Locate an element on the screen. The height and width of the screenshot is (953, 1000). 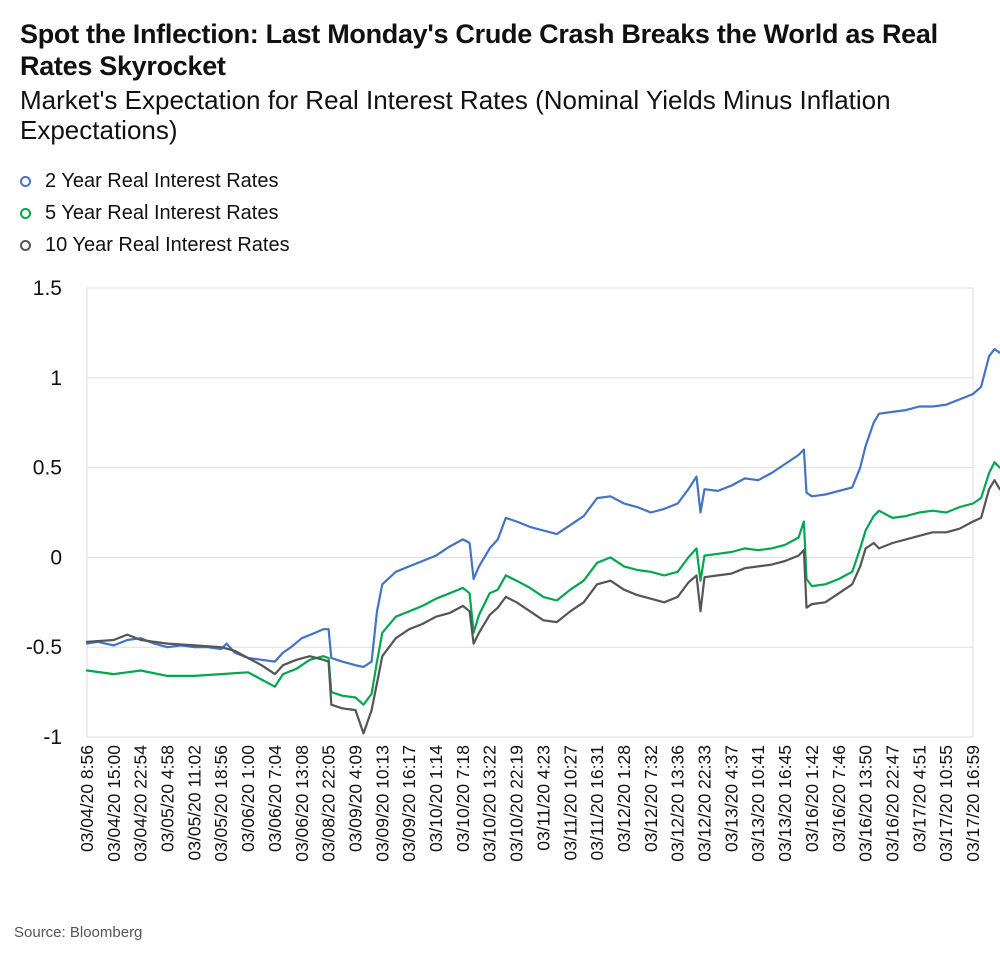
y-tick-label: 0 is located at coordinates (56, 557).